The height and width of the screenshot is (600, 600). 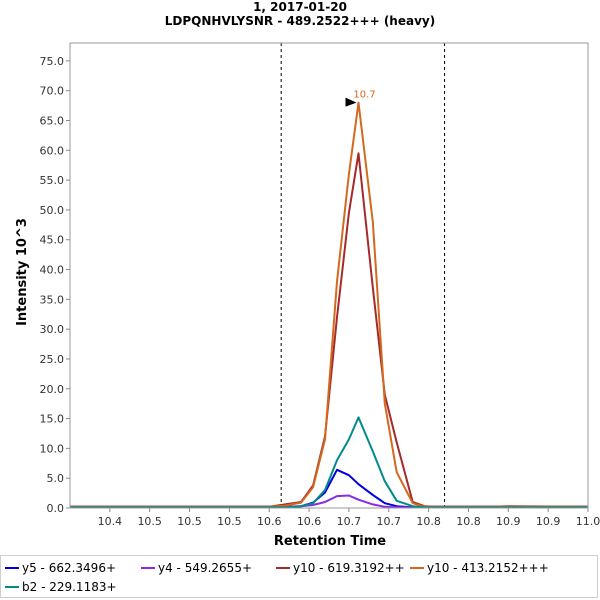 I want to click on y-tick-label: 70.0, so click(x=52, y=91).